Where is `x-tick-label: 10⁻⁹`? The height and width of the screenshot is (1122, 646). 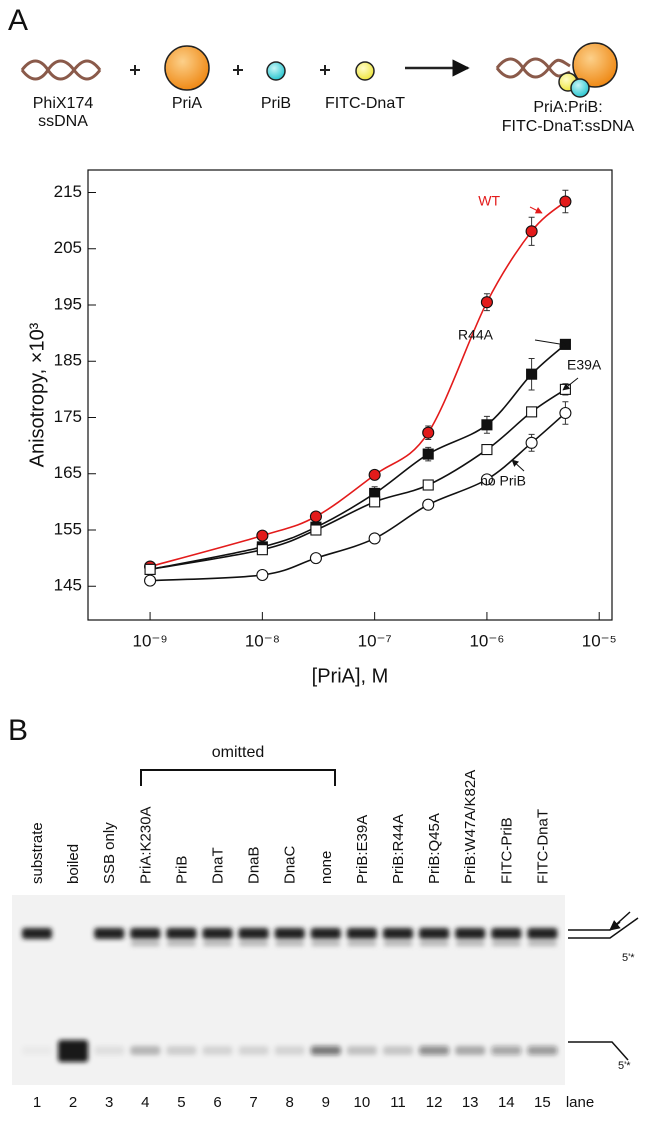 x-tick-label: 10⁻⁹ is located at coordinates (149, 640).